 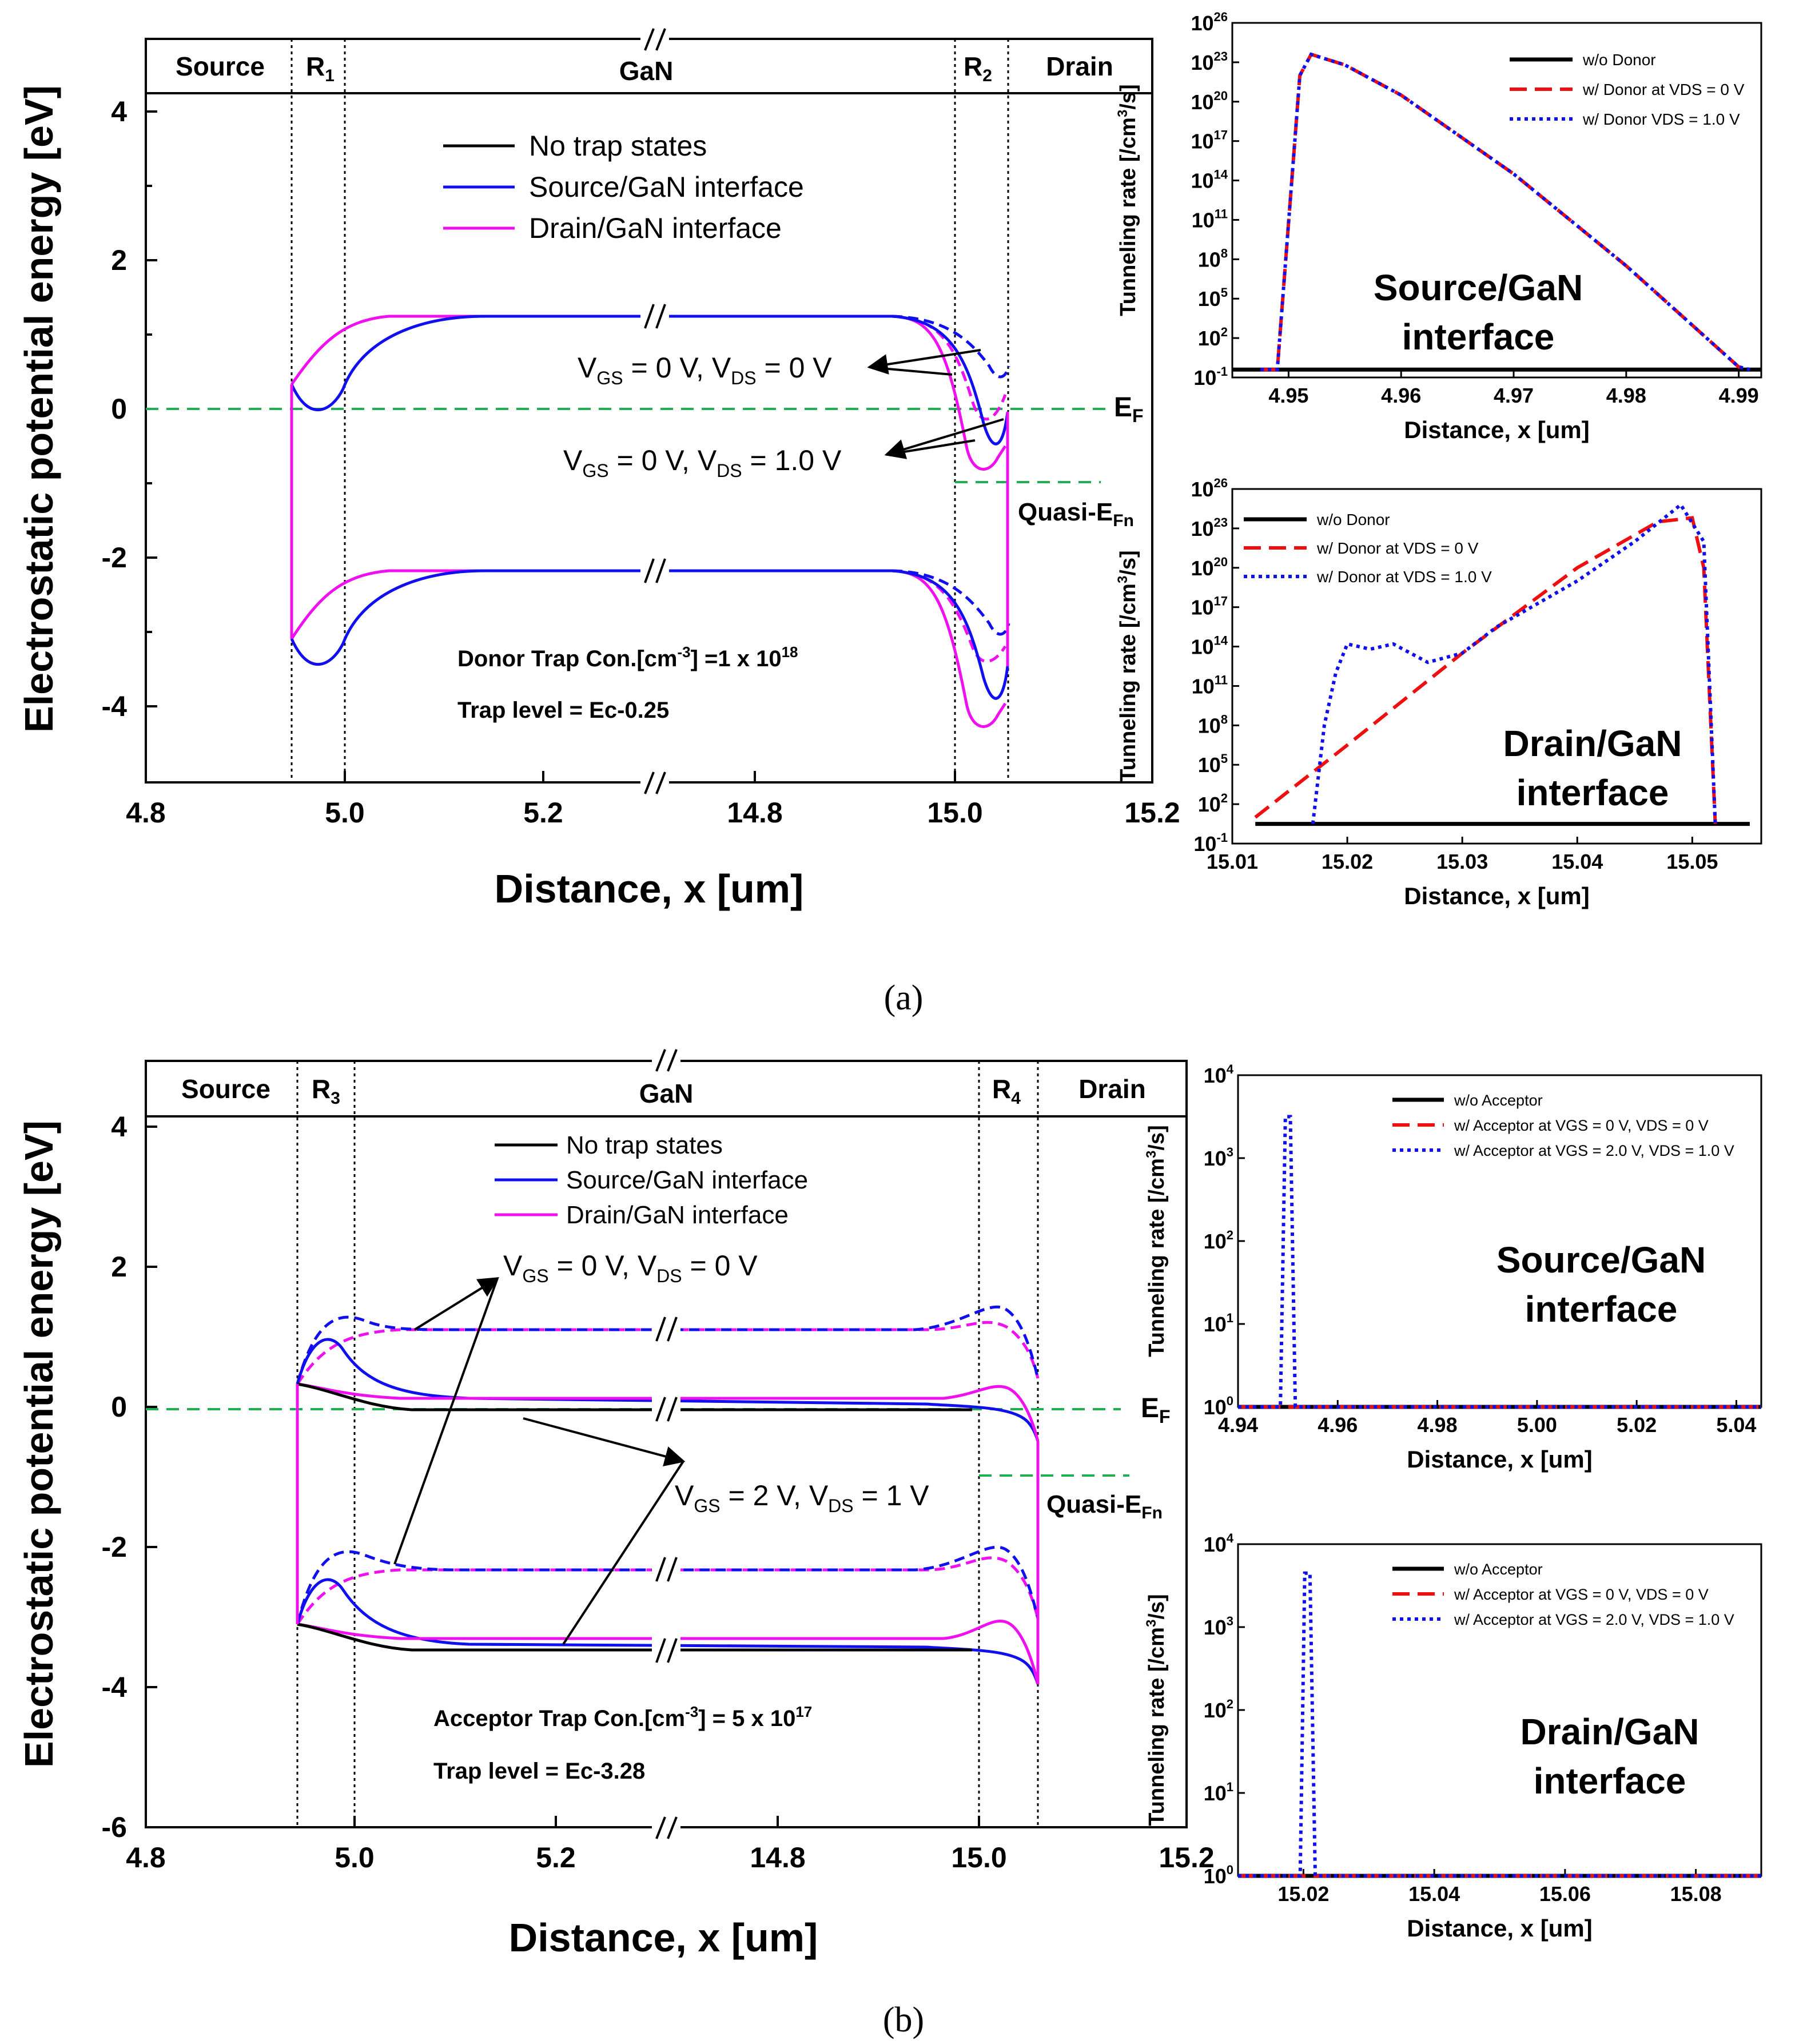 I want to click on x-tick-label: 4.97, so click(x=1514, y=395).